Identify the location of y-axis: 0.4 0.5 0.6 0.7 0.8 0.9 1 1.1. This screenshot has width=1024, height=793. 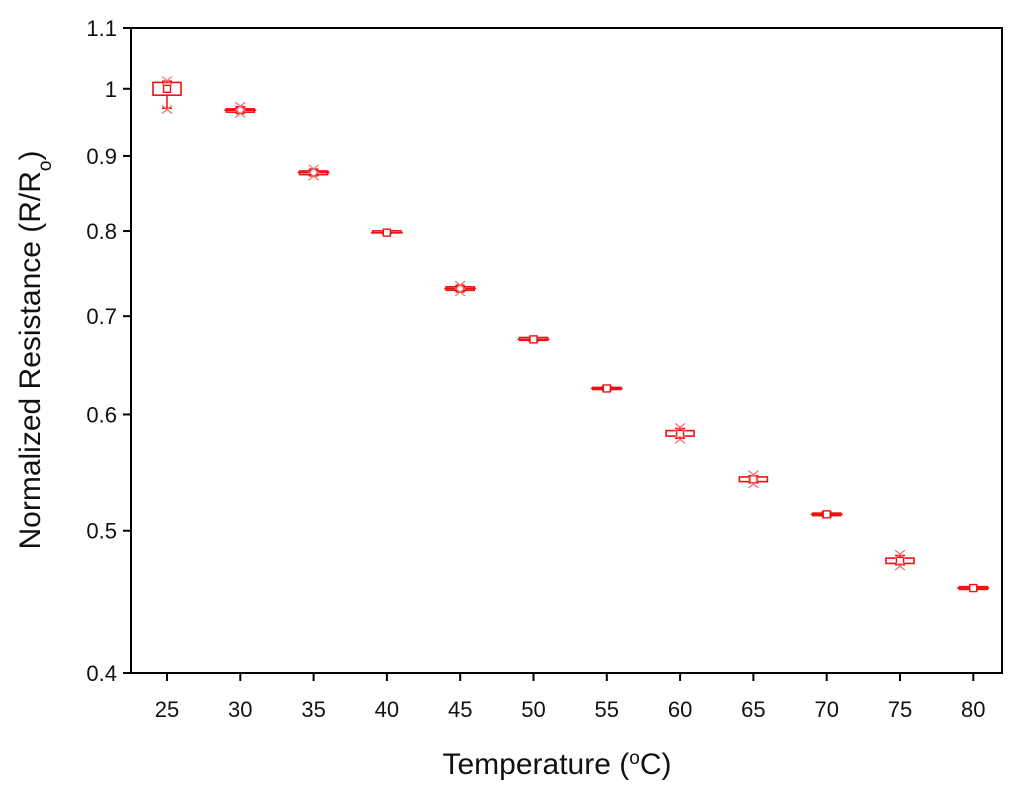
(108, 351).